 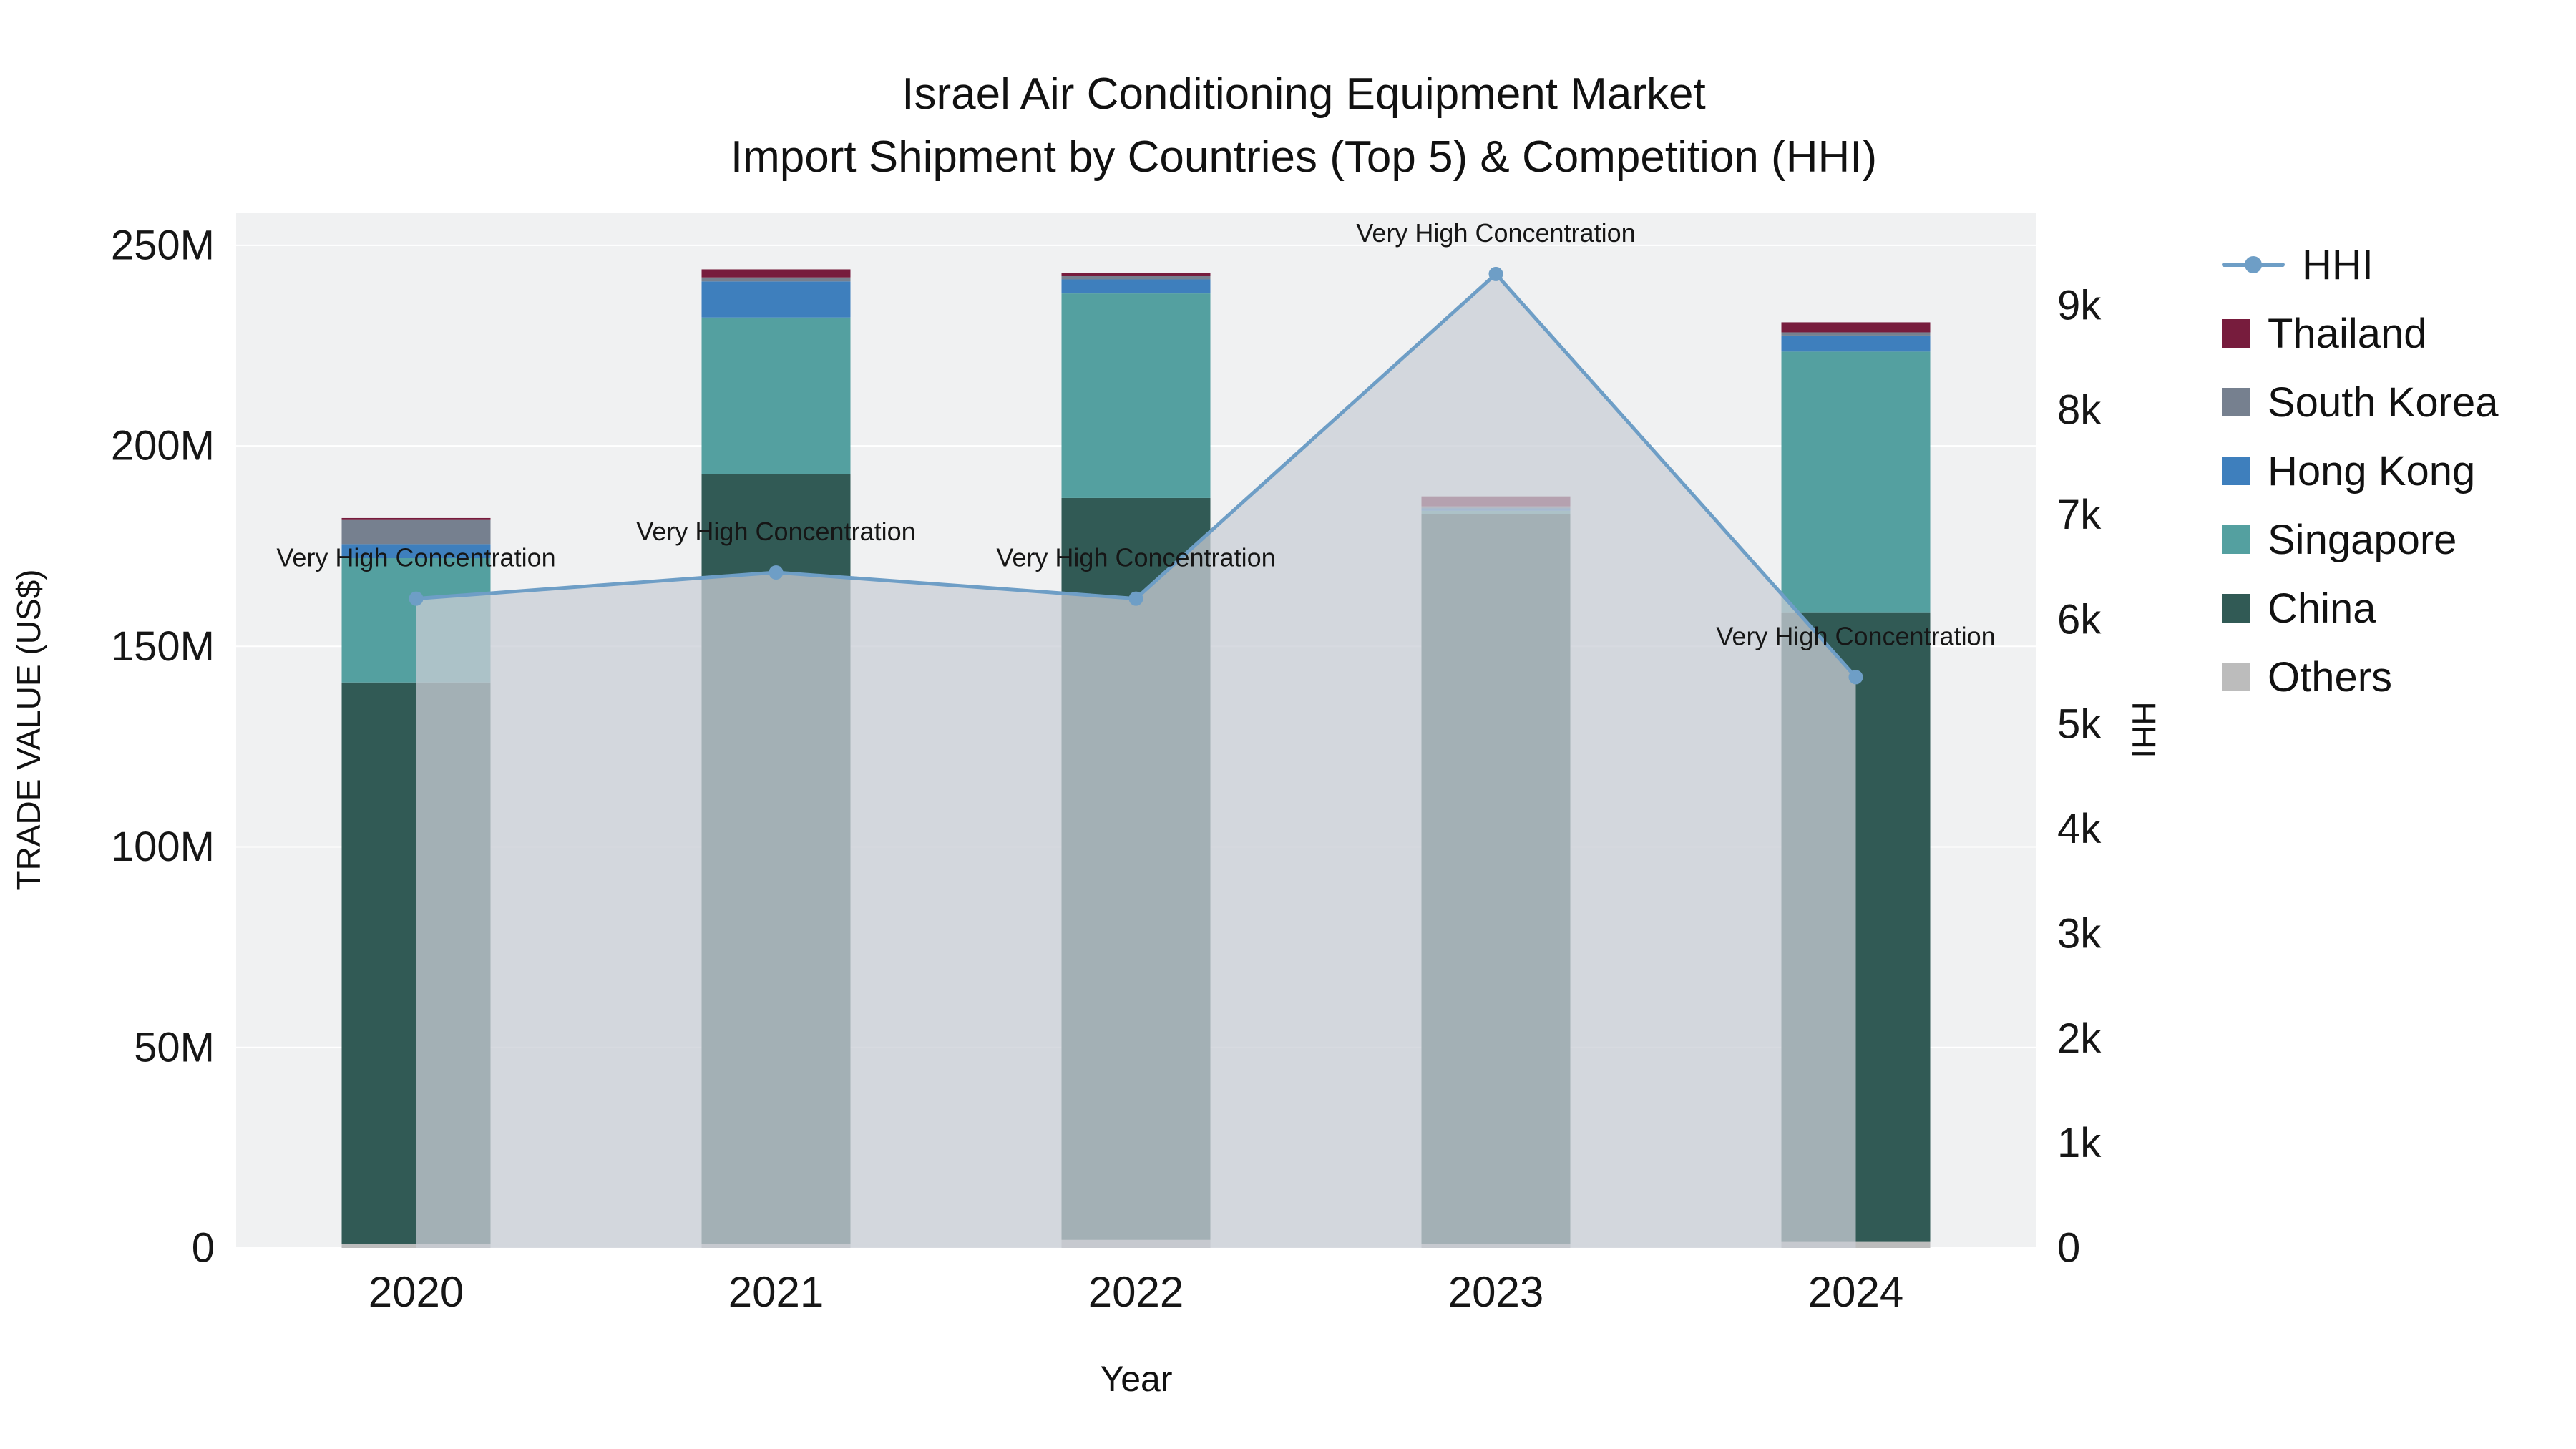 What do you see at coordinates (416, 551) in the screenshot?
I see `bar-segment-hong-kong-2020` at bounding box center [416, 551].